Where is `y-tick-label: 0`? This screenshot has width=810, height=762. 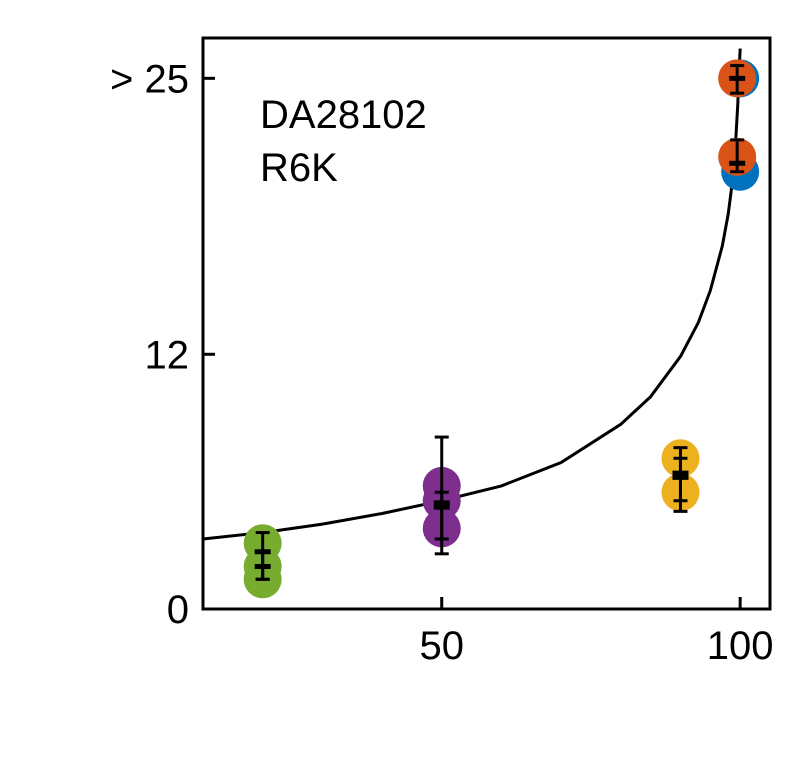
y-tick-label: 0 is located at coordinates (178, 610).